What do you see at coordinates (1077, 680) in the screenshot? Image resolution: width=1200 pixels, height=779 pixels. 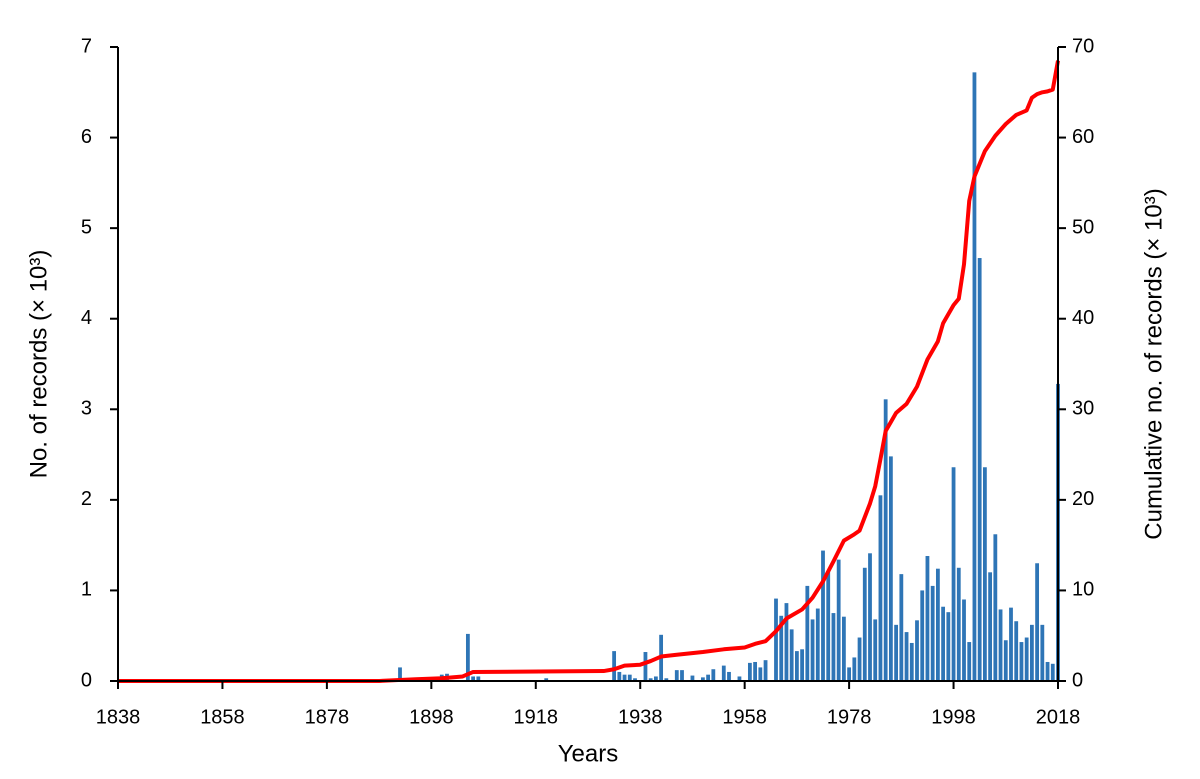 I see `y2-tick-label: 0` at bounding box center [1077, 680].